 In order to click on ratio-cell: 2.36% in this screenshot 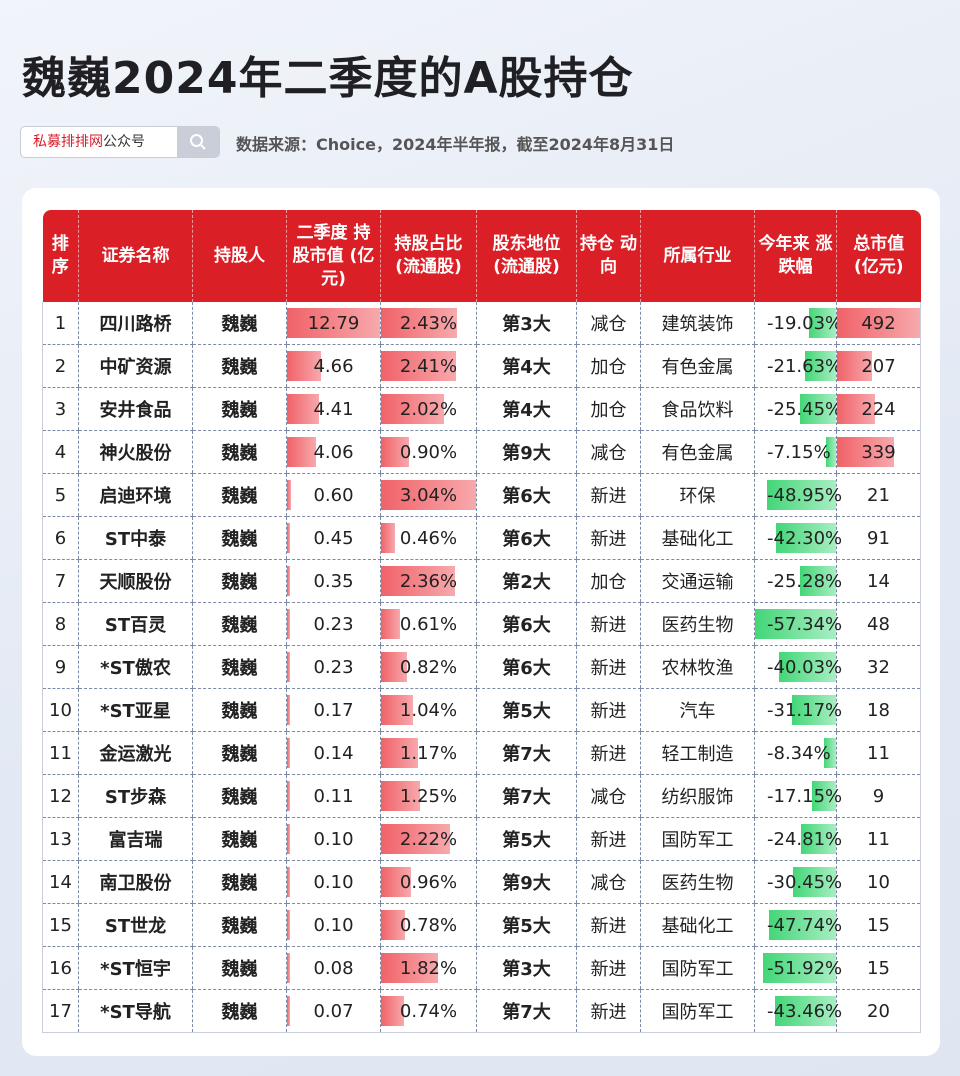, I will do `click(428, 581)`.